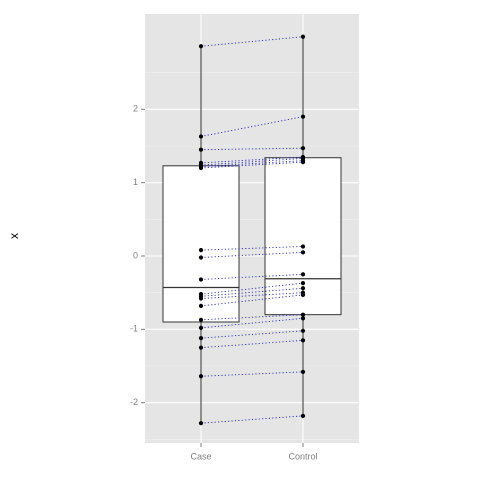  I want to click on y-tick-label: -2, so click(134, 402).